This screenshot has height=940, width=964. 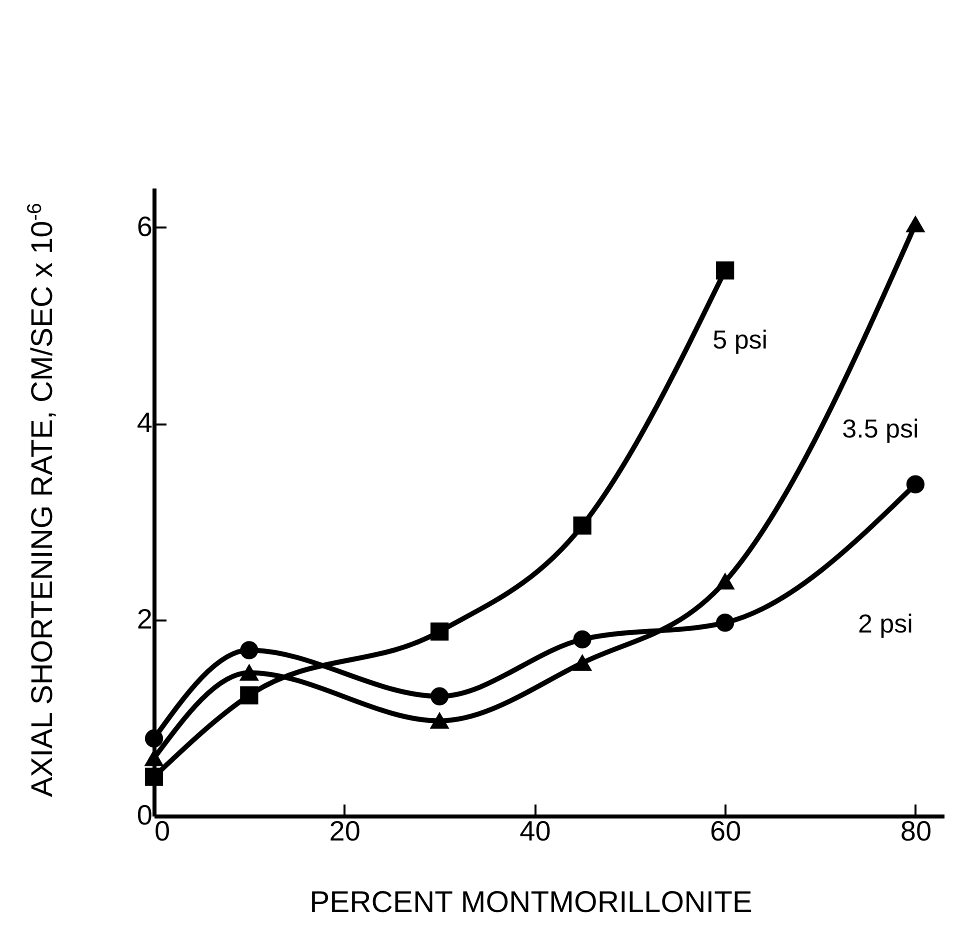 What do you see at coordinates (885, 623) in the screenshot?
I see `text: 2 psi` at bounding box center [885, 623].